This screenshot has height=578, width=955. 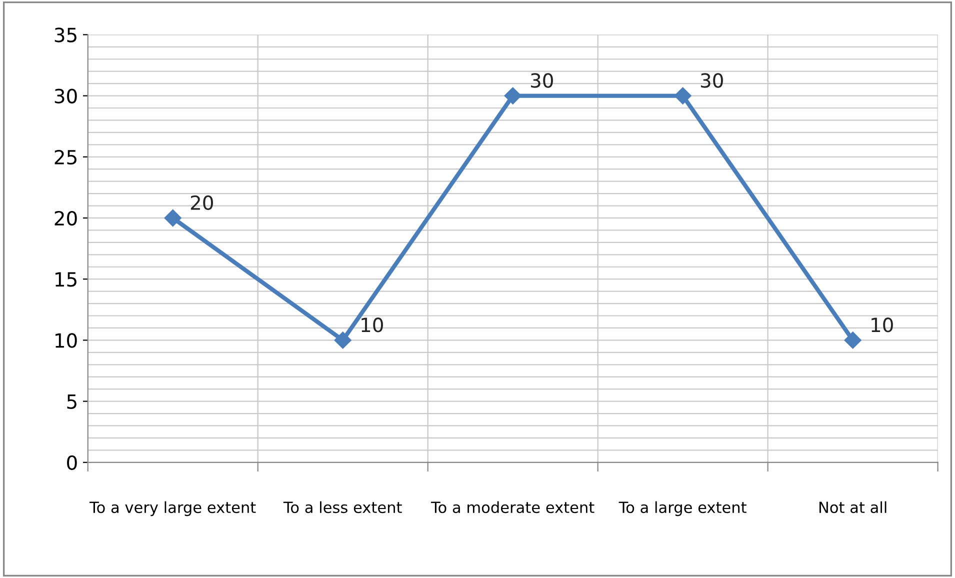 What do you see at coordinates (66, 279) in the screenshot?
I see `y-tick-label: 15` at bounding box center [66, 279].